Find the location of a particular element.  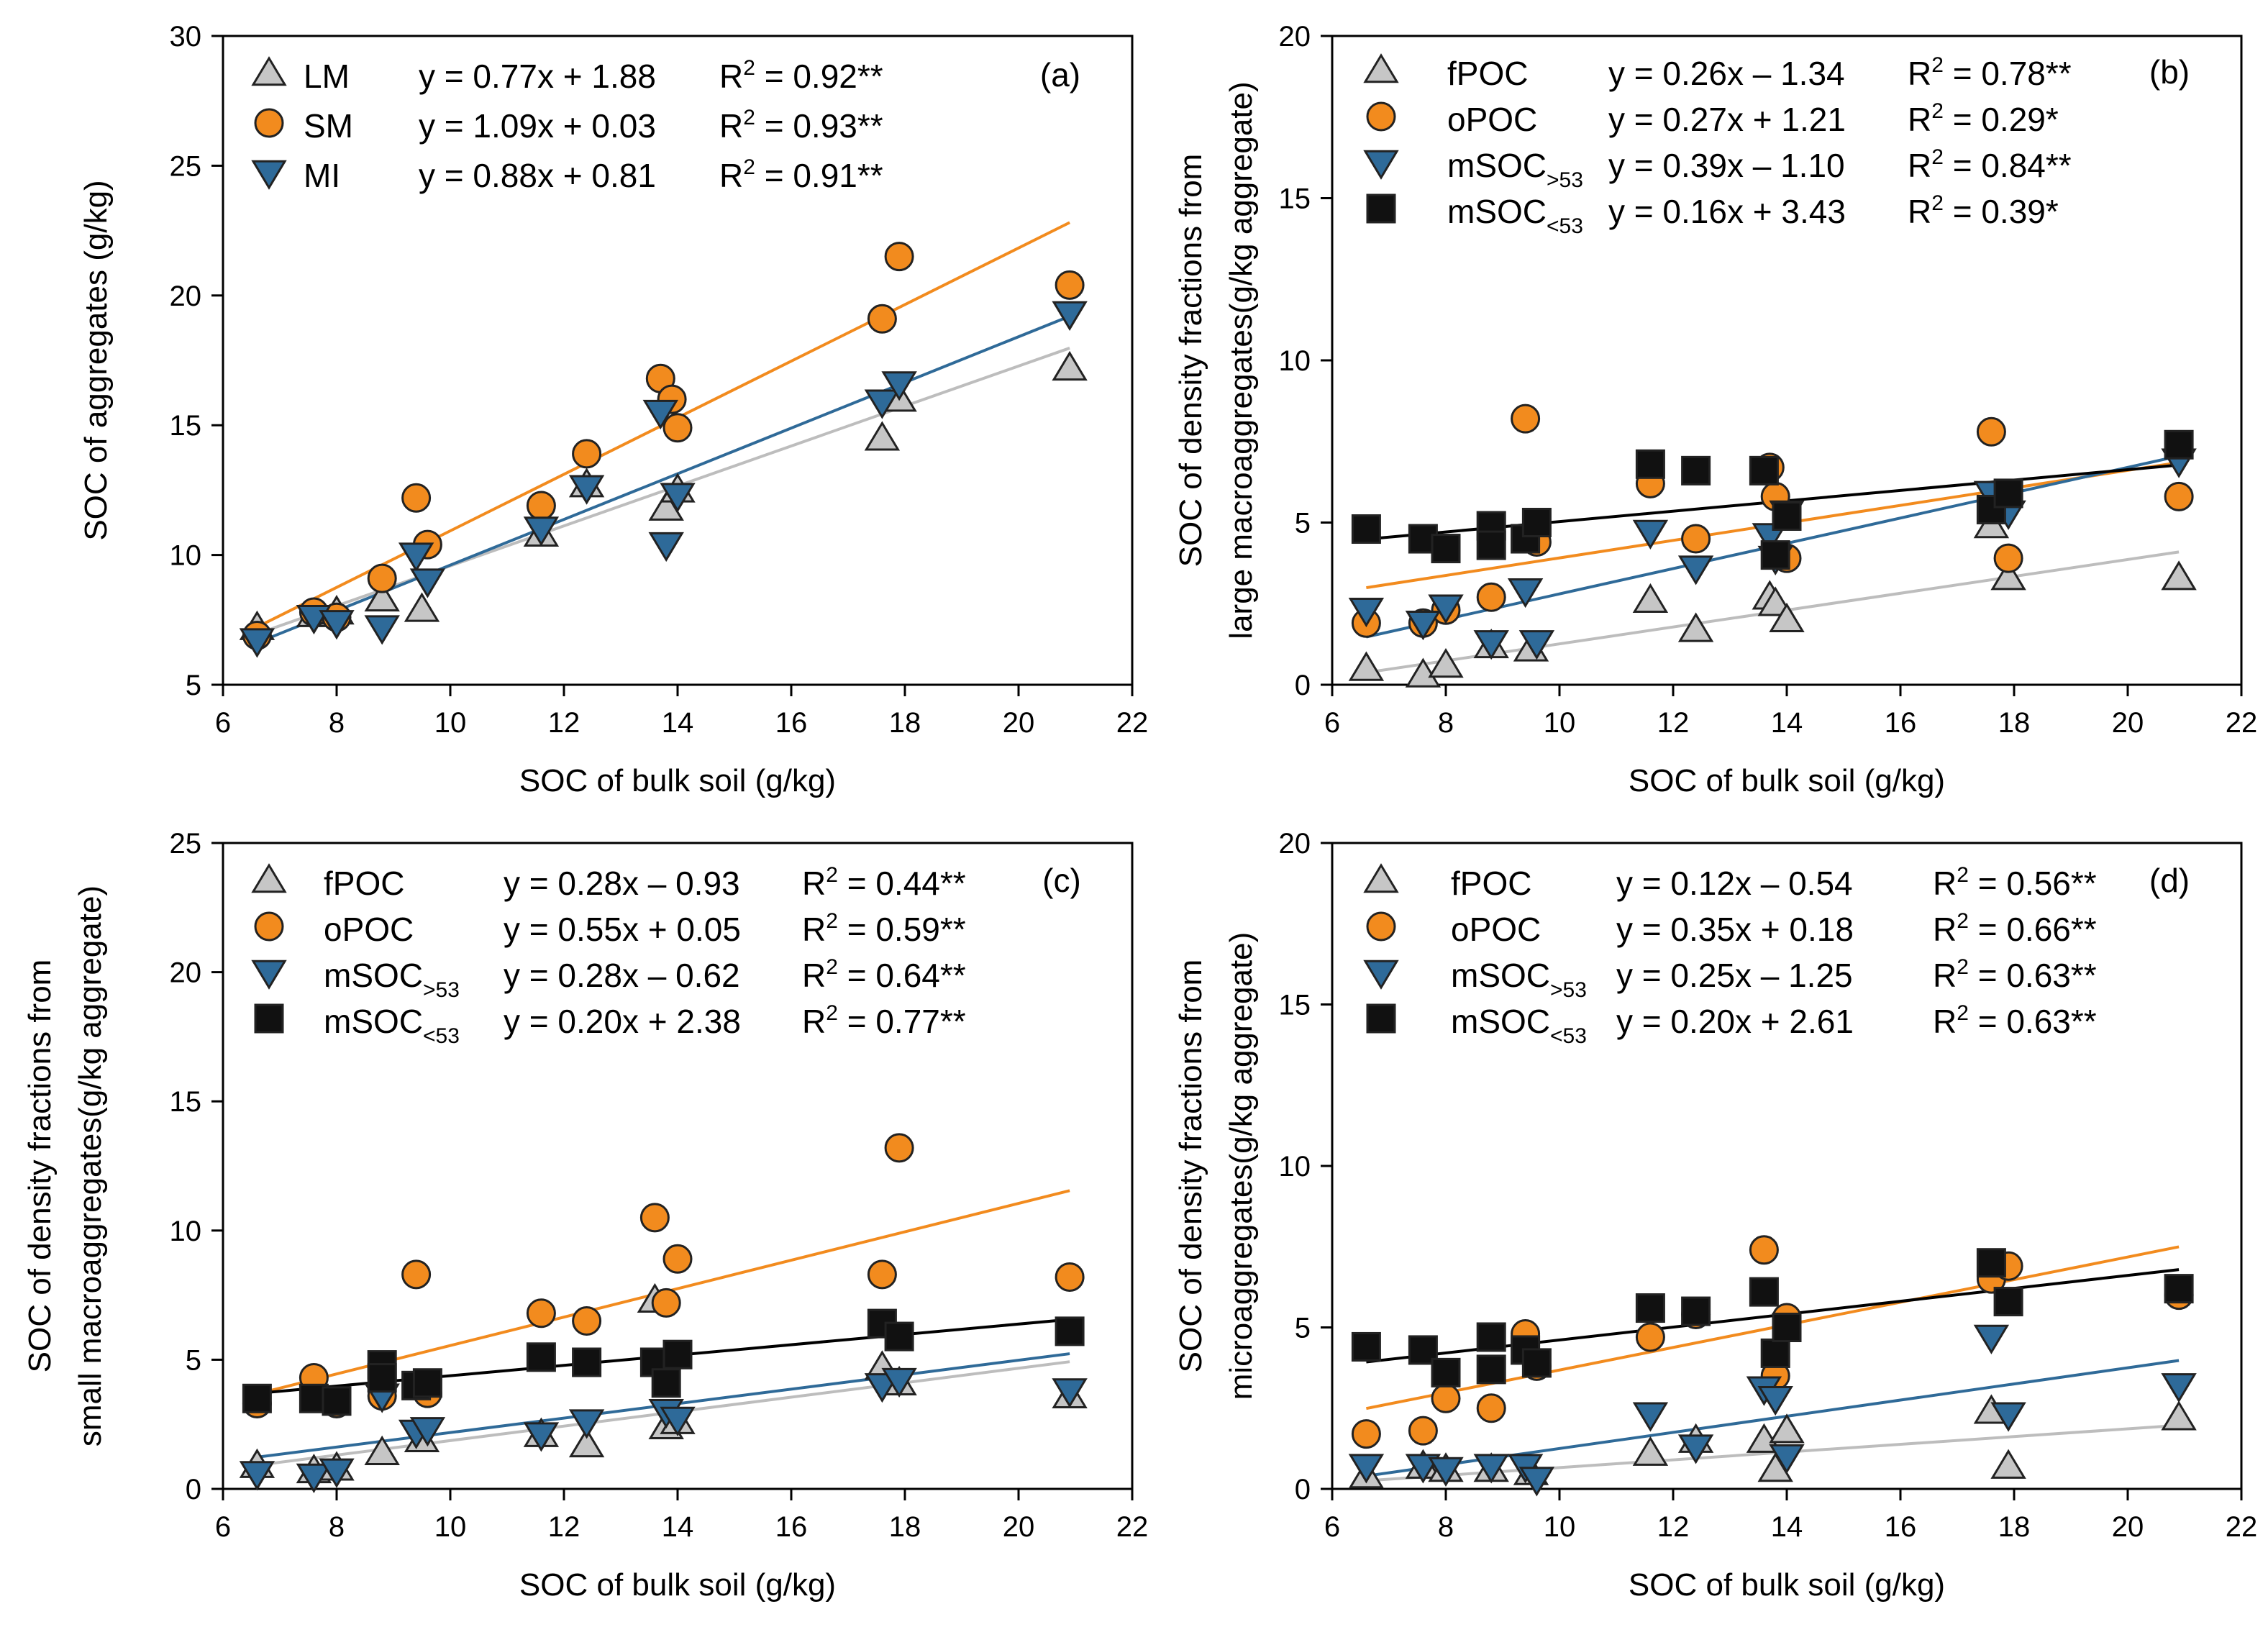

legend-label: oPOC is located at coordinates (1492, 119).